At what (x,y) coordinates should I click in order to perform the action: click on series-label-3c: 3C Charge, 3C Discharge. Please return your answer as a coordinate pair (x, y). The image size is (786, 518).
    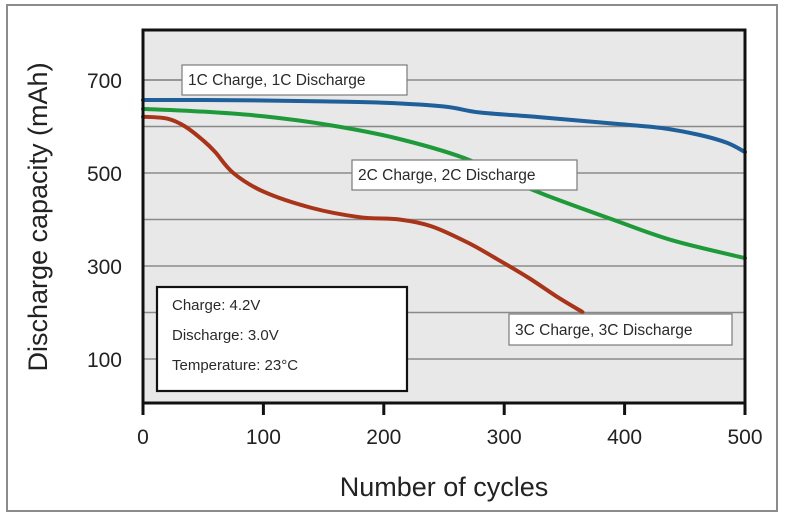
    Looking at the image, I should click on (620, 329).